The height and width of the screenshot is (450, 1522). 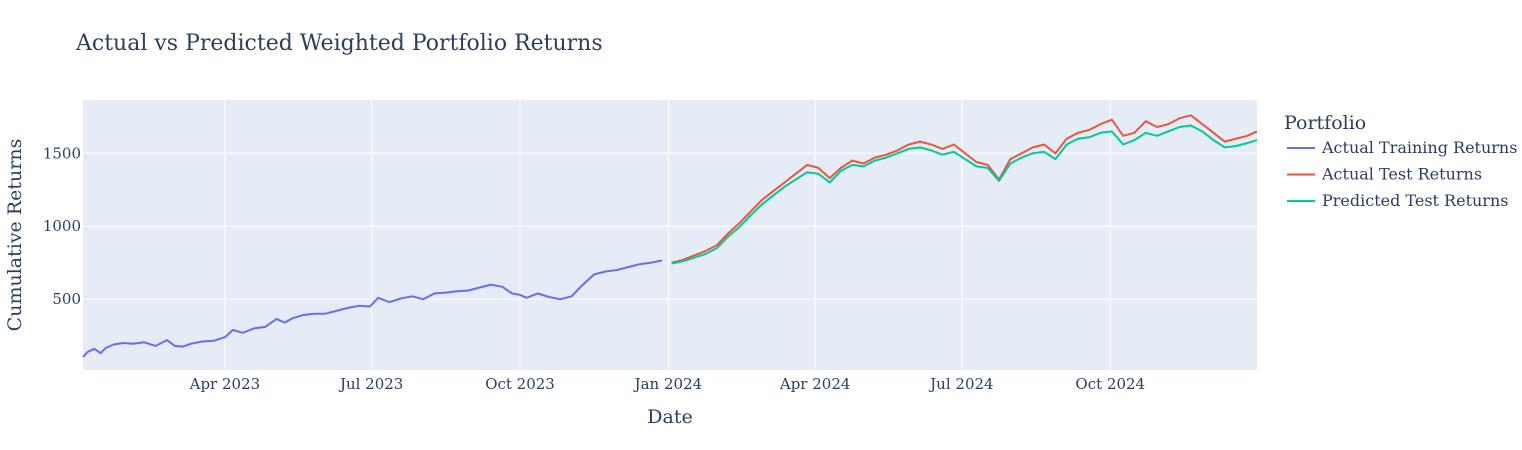 What do you see at coordinates (1415, 200) in the screenshot?
I see `legend-label: Predicted Test Returns` at bounding box center [1415, 200].